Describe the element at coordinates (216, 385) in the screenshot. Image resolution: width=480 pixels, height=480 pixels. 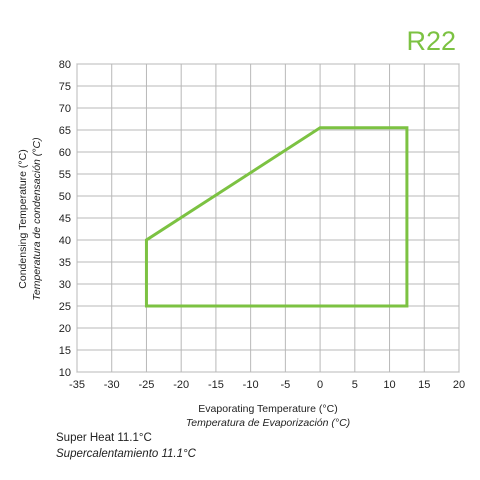
I see `x-tick-label: -15` at that location.